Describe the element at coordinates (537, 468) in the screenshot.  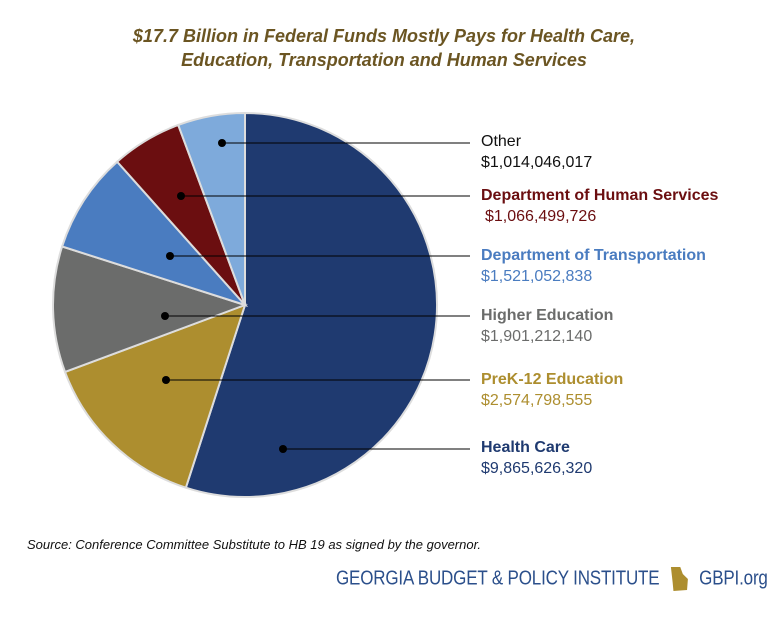
I see `slice-value: $9,865,626,320` at that location.